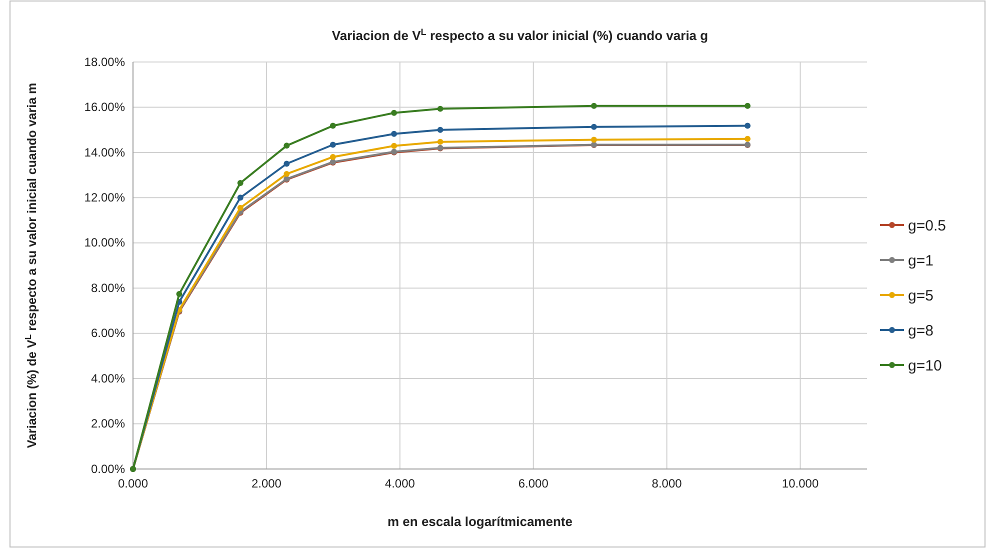 The width and height of the screenshot is (987, 549). Describe the element at coordinates (108, 423) in the screenshot. I see `y-tick-label: 2.00%` at that location.